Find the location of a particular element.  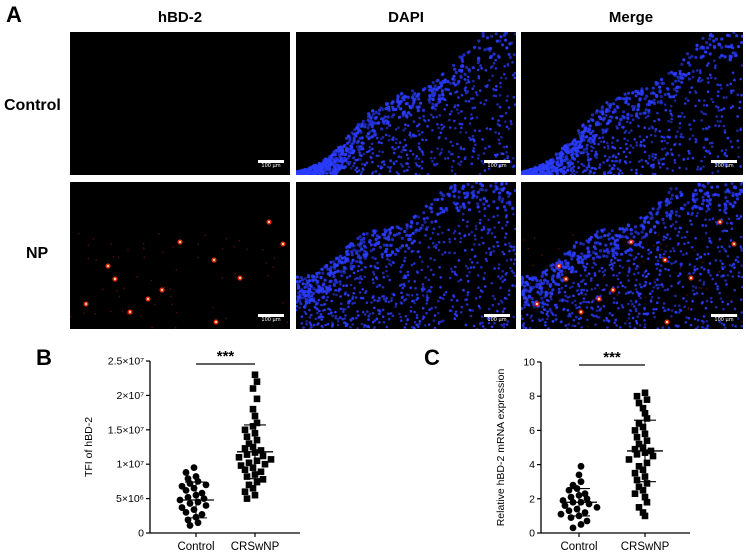

y-tick-label: 1×10⁷ is located at coordinates (131, 465).